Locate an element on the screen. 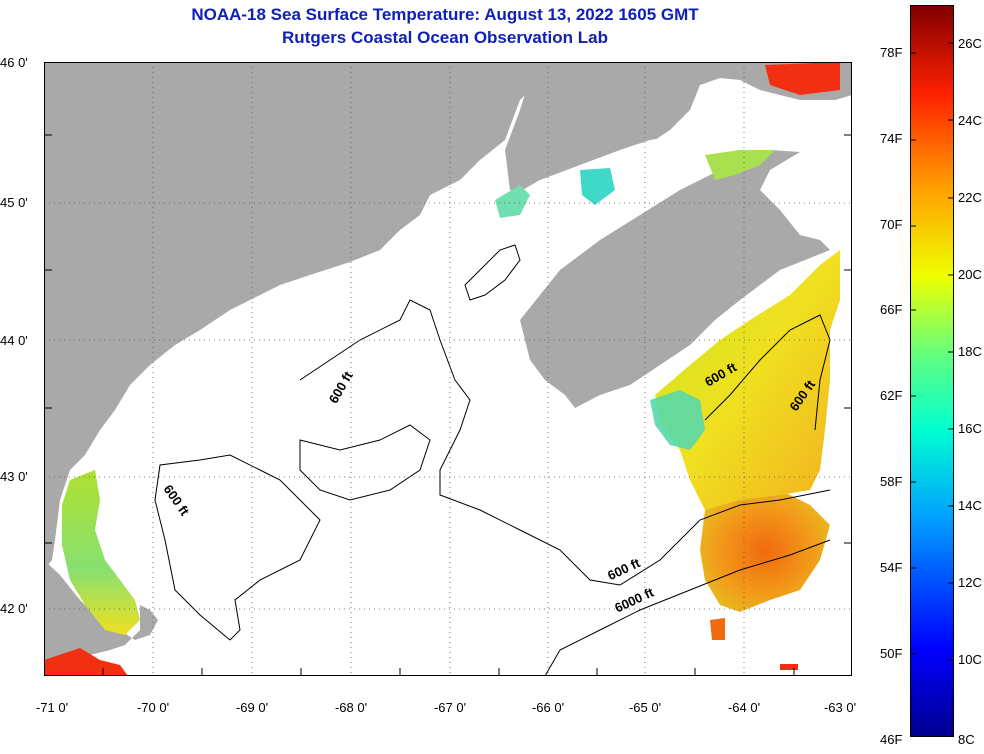 This screenshot has width=984, height=754. sst-warm-north is located at coordinates (802, 78).